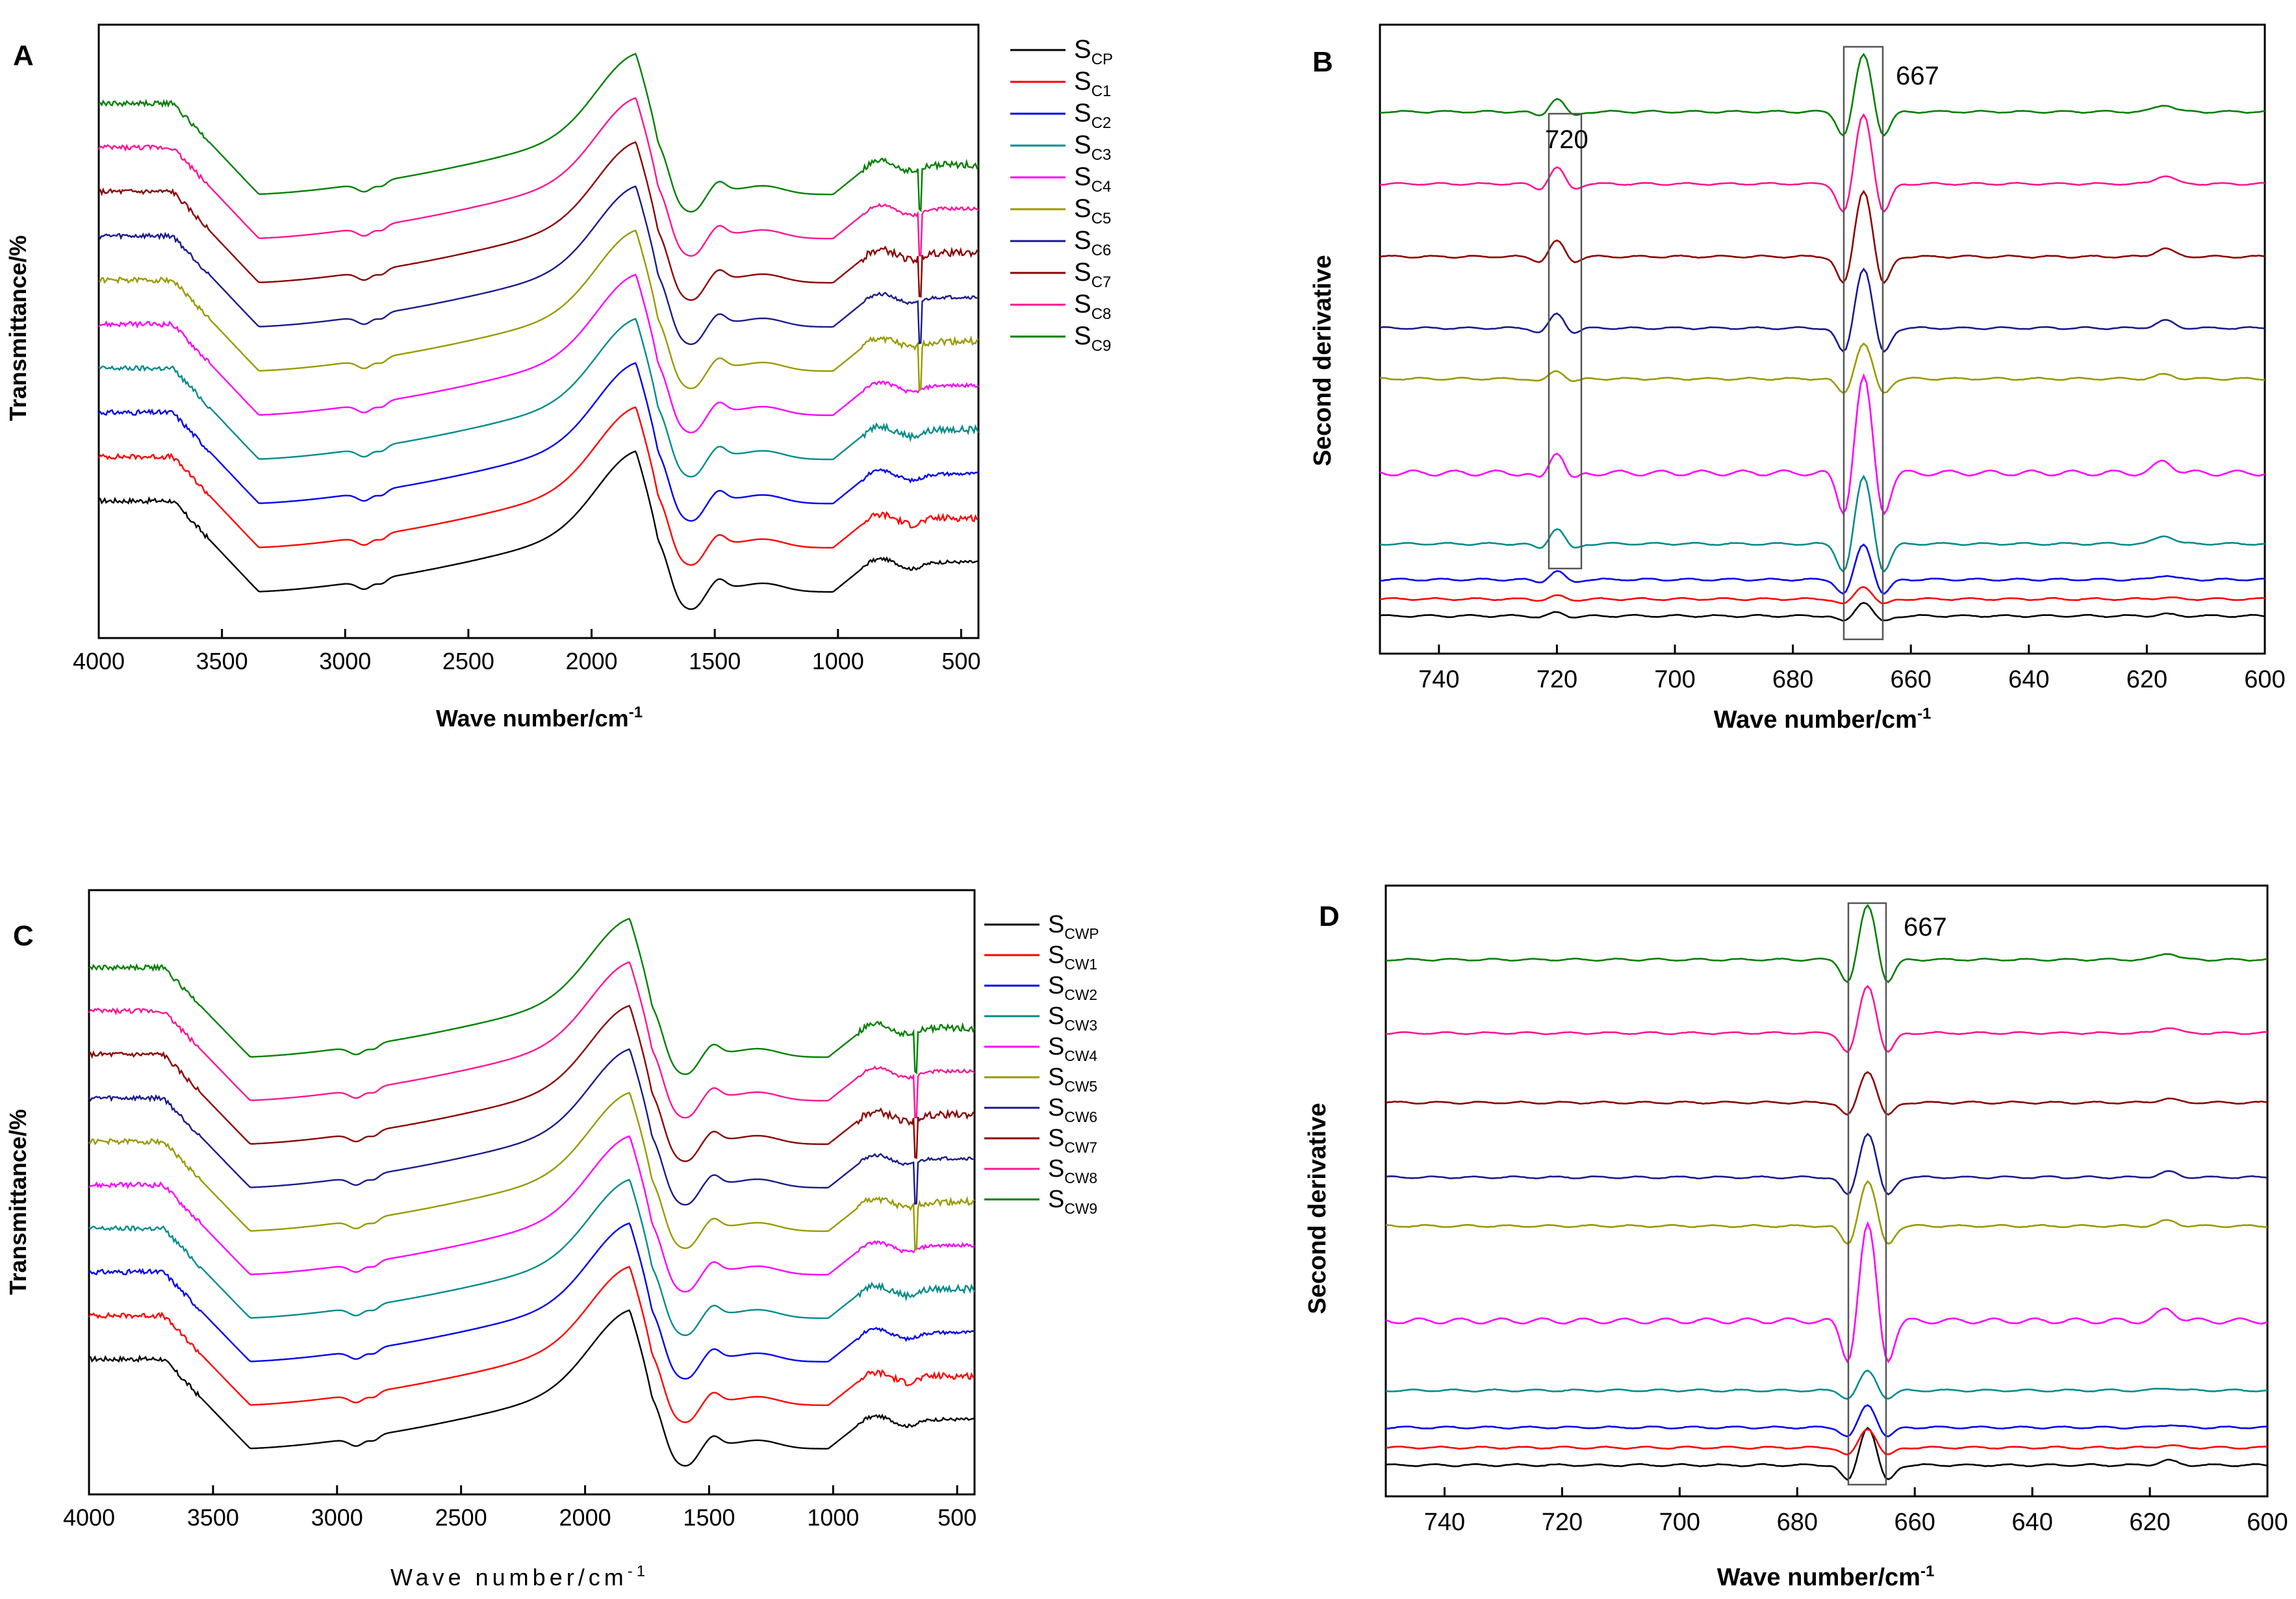 The image size is (2296, 1599). What do you see at coordinates (1072, 1201) in the screenshot?
I see `legend-entry: SCW9` at bounding box center [1072, 1201].